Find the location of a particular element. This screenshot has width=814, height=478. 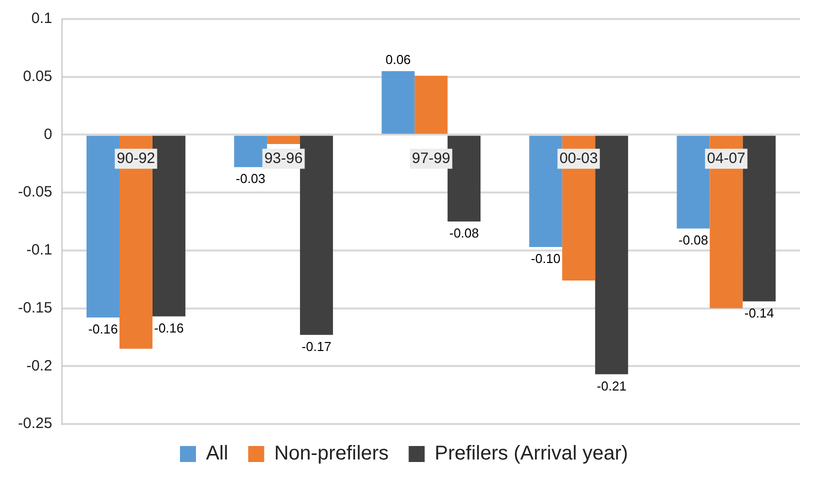

y-tick-label: -0.25 is located at coordinates (35, 423).